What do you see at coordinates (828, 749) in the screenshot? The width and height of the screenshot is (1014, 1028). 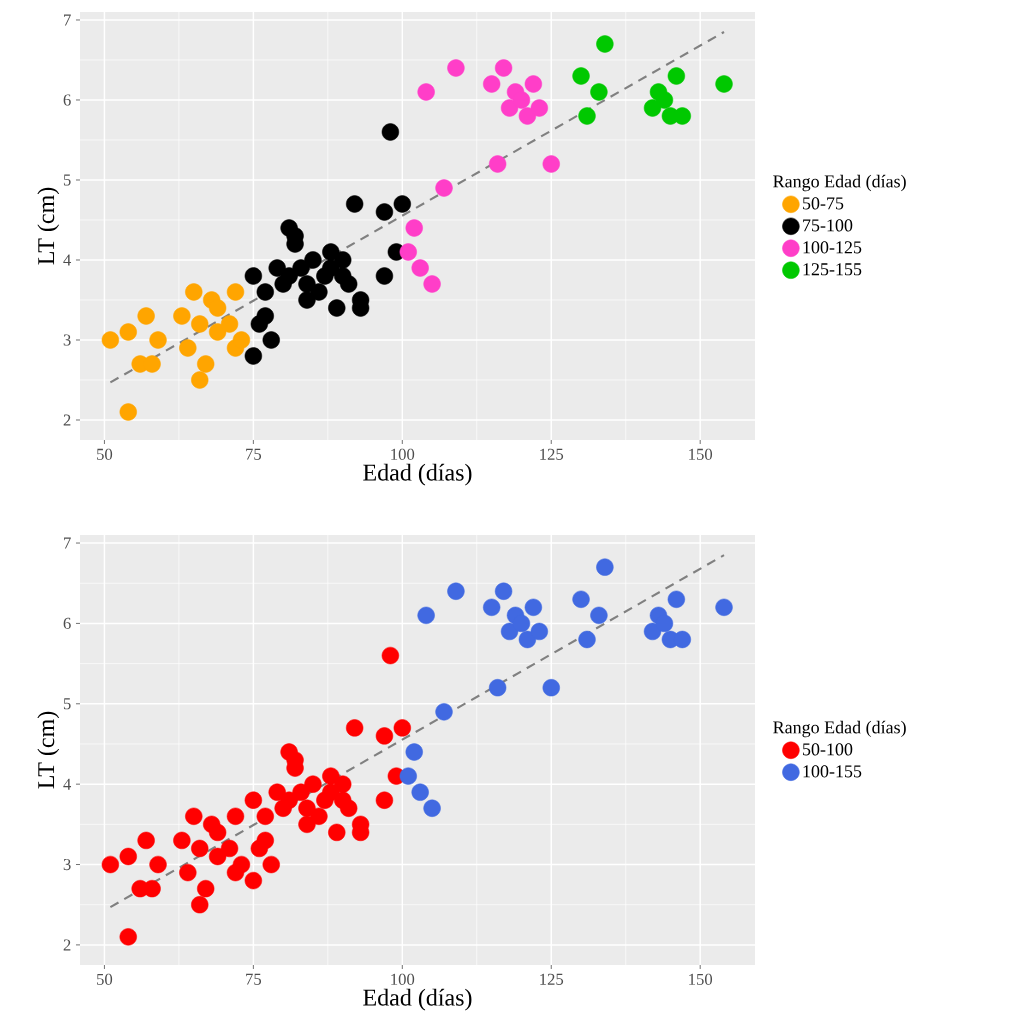 I see `legend-label: 50-100` at bounding box center [828, 749].